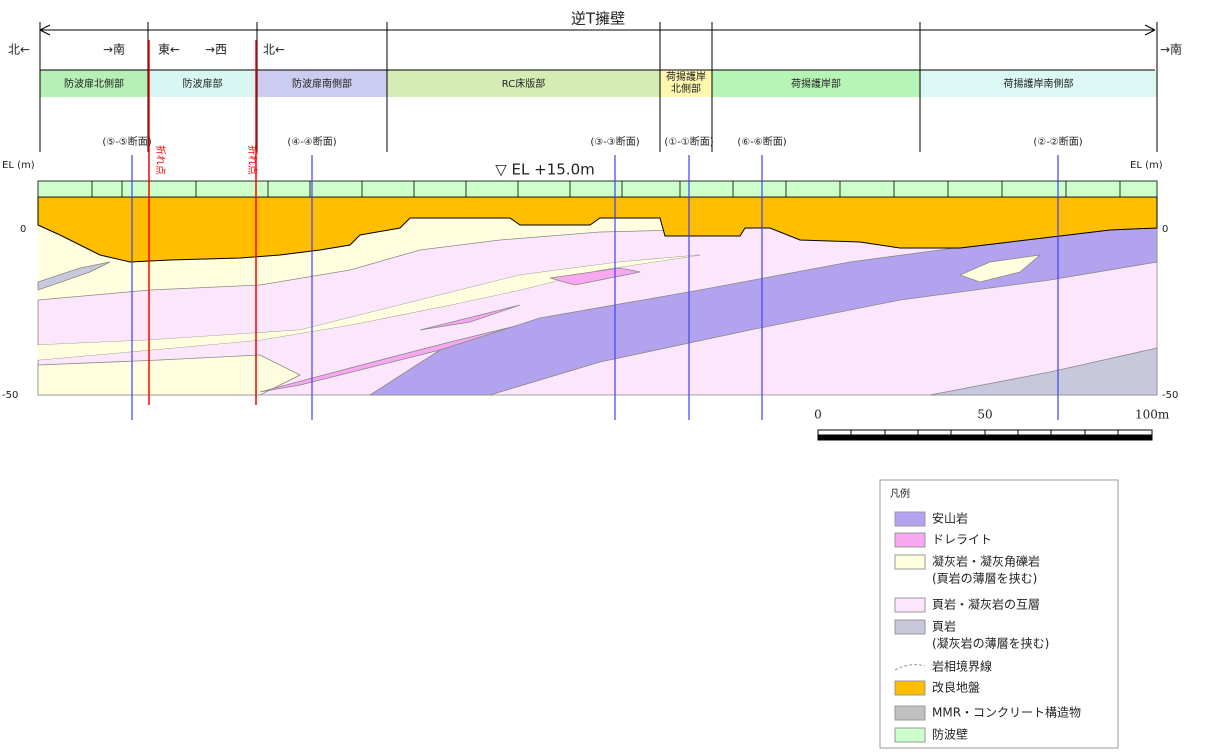 The width and height of the screenshot is (1205, 756). I want to click on label: 改良地盤, so click(956, 687).